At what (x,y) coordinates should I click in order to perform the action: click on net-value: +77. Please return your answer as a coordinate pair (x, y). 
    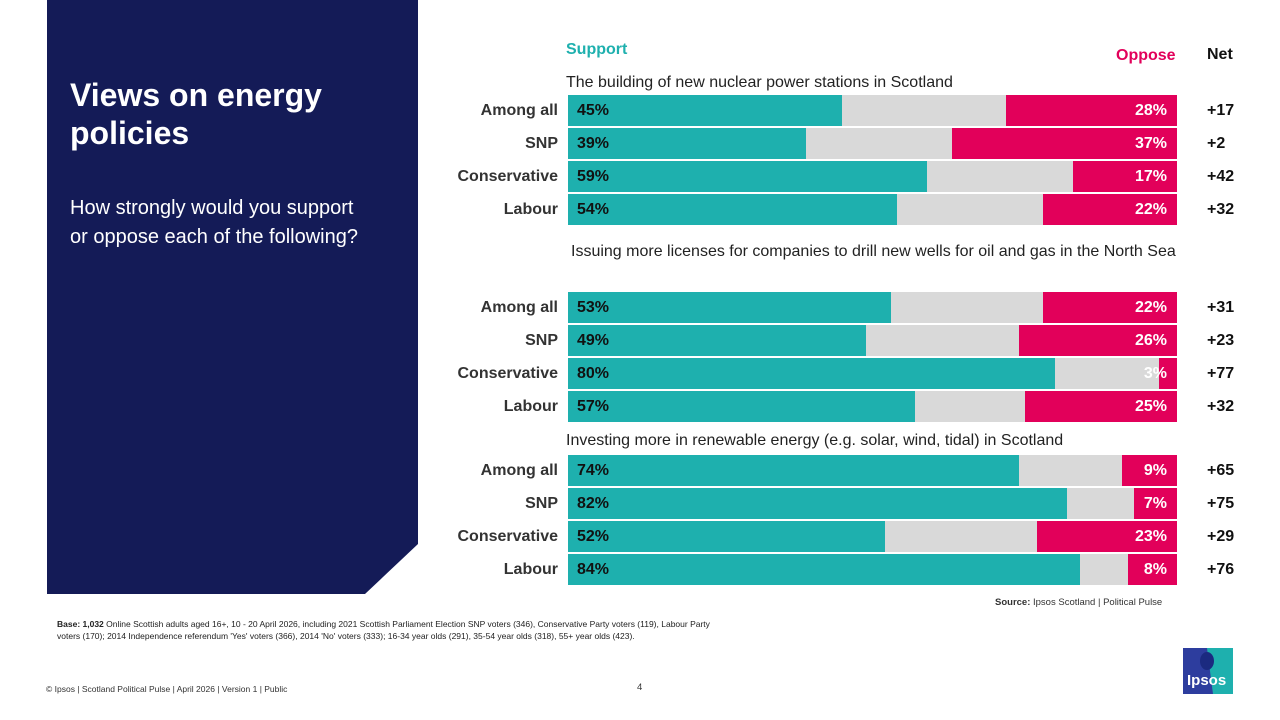
    Looking at the image, I should click on (1221, 373).